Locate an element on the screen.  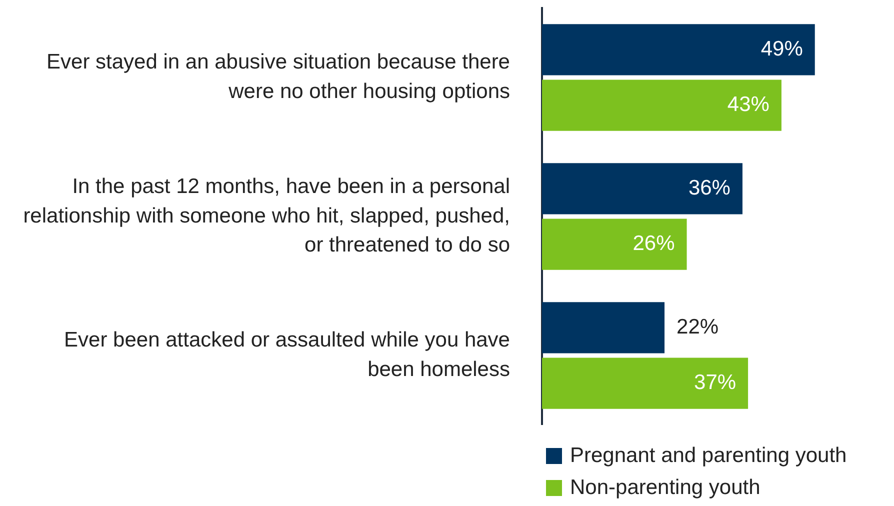
data-label: 43% is located at coordinates (748, 104).